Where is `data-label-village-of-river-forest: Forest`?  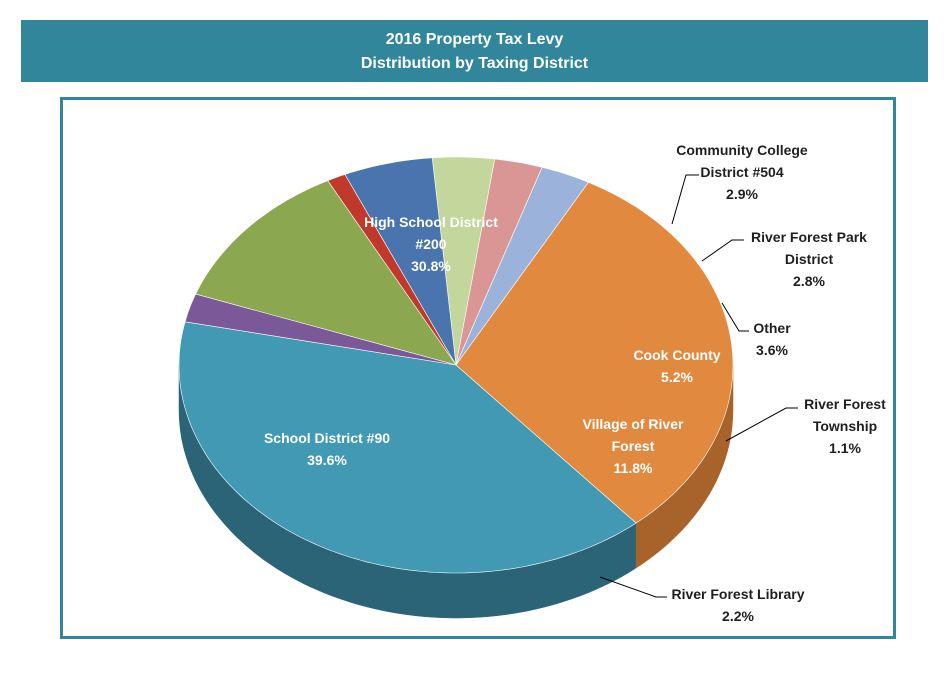 data-label-village-of-river-forest: Forest is located at coordinates (633, 446).